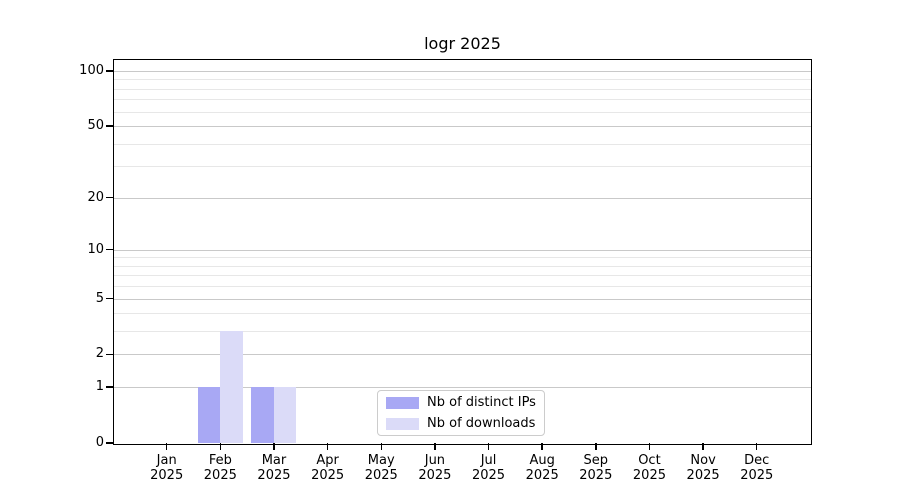 The width and height of the screenshot is (900, 500). Describe the element at coordinates (542, 468) in the screenshot. I see `x-tick-label-aug: Aug 2025` at that location.